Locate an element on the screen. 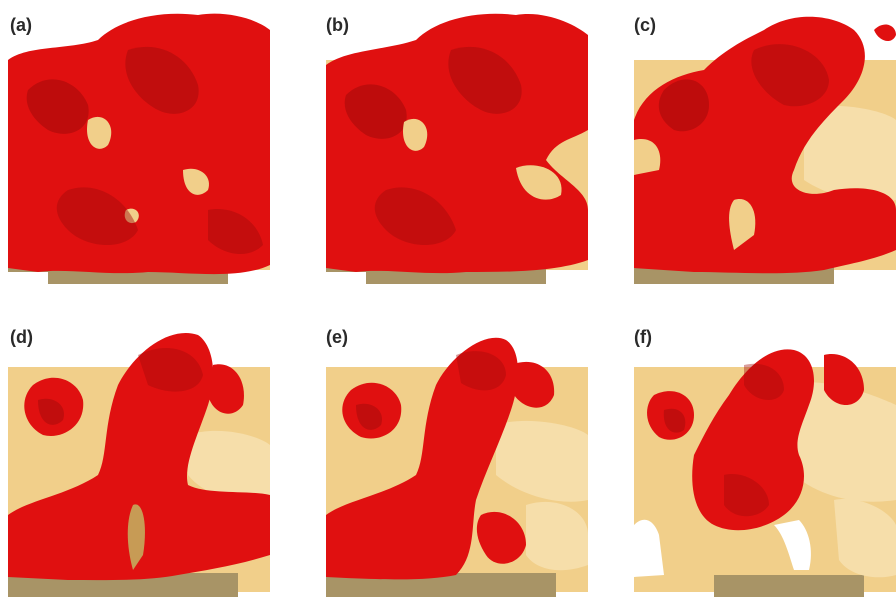 Image resolution: width=896 pixels, height=605 pixels. panel-d-image is located at coordinates (139, 465).